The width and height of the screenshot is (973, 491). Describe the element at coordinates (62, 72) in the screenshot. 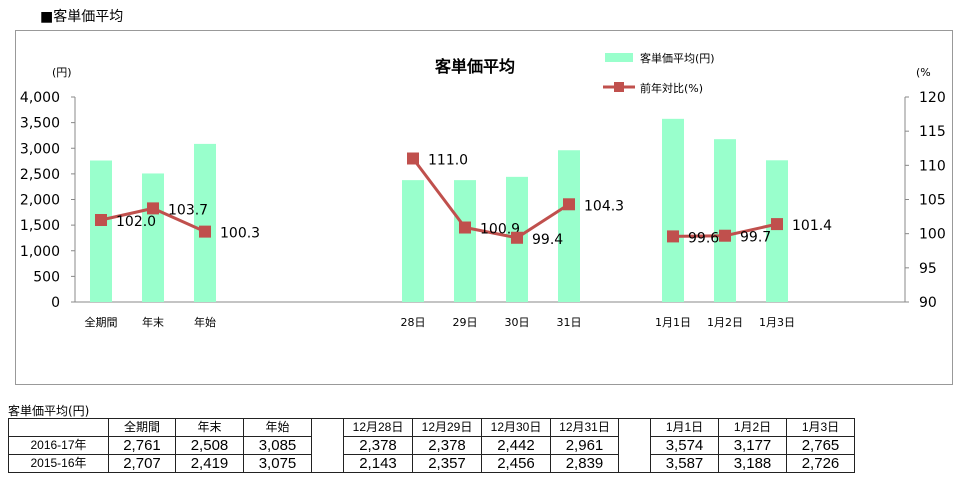

I see `y-axis-label: (円)` at that location.